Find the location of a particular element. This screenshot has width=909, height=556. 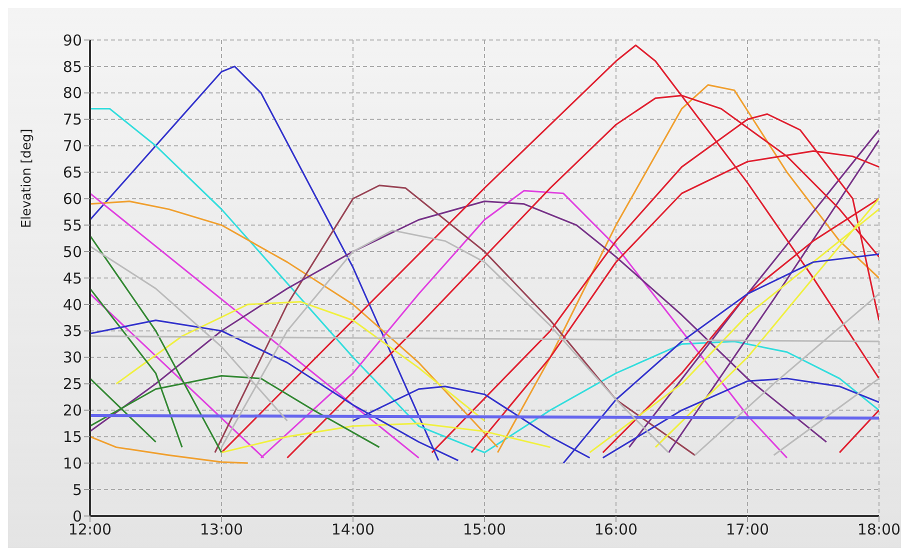

x-tick-label: 18:00 is located at coordinates (879, 529).